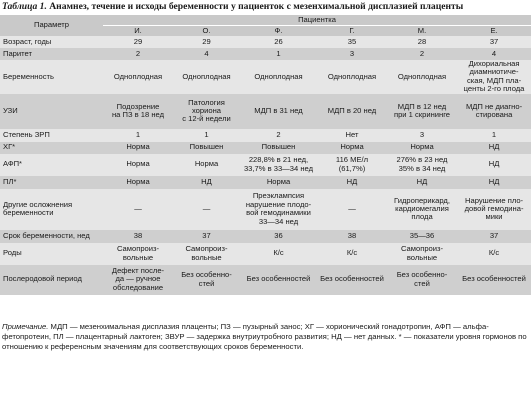 The height and width of the screenshot is (400, 531). What do you see at coordinates (206, 111) in the screenshot?
I see `table-cell: Патология хориона с 12-й недели` at bounding box center [206, 111].